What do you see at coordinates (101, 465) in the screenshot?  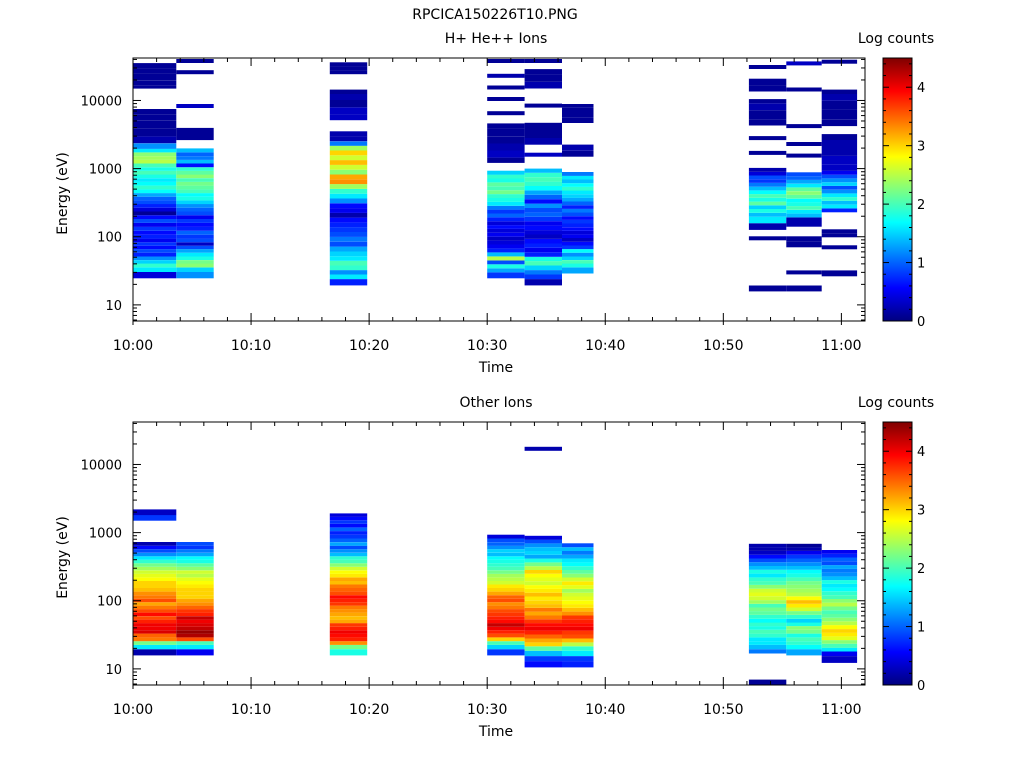 I see `y-tick-label: 10000` at bounding box center [101, 465].